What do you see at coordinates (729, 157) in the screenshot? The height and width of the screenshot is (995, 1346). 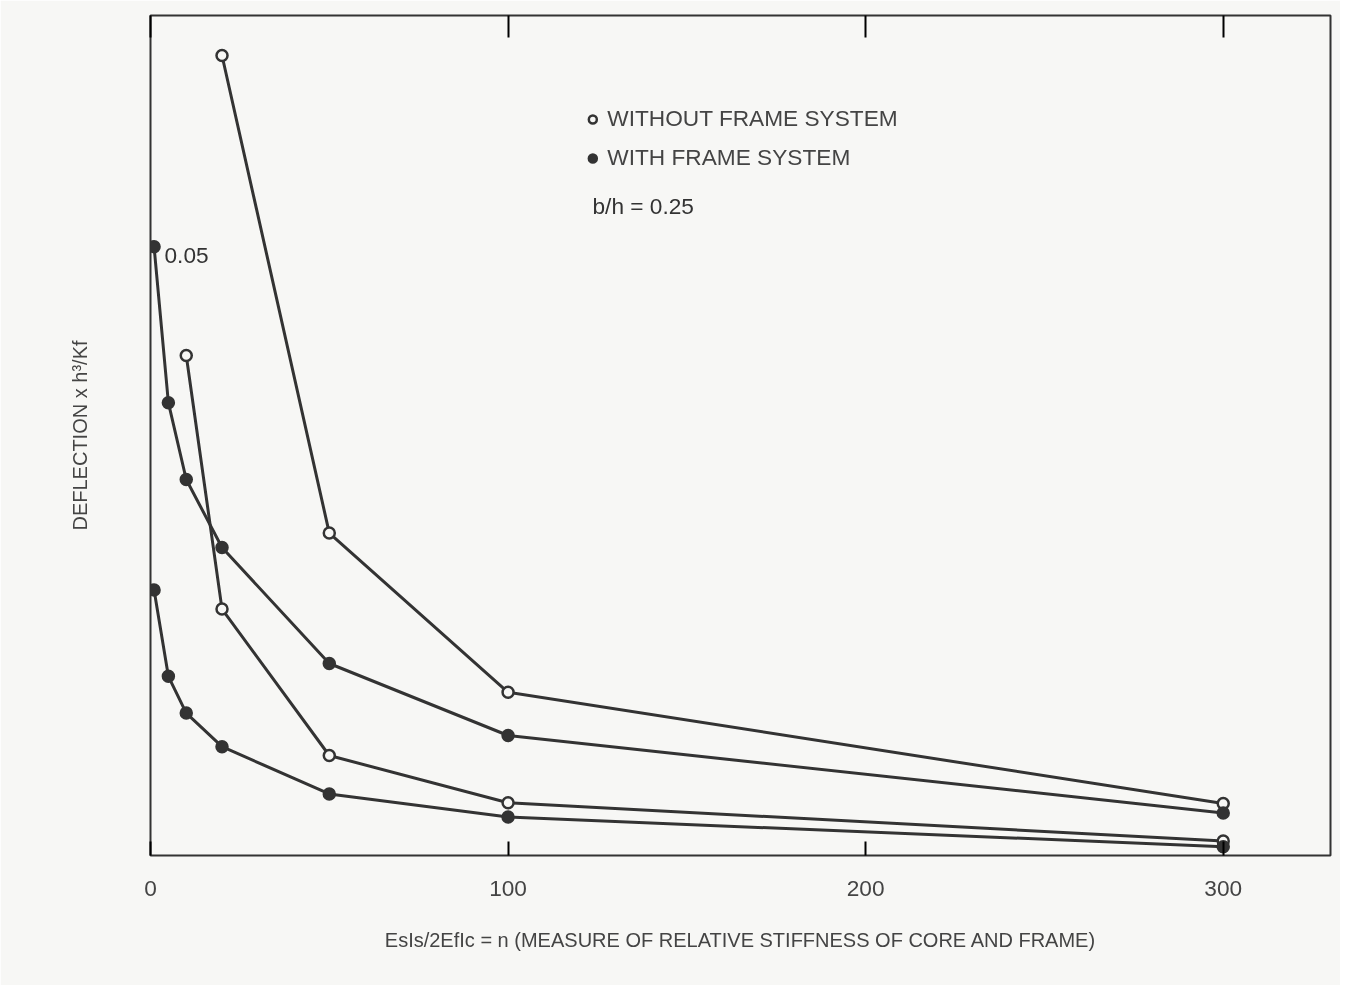 I see `legend-label: WITH FRAME SYSTEM` at bounding box center [729, 157].